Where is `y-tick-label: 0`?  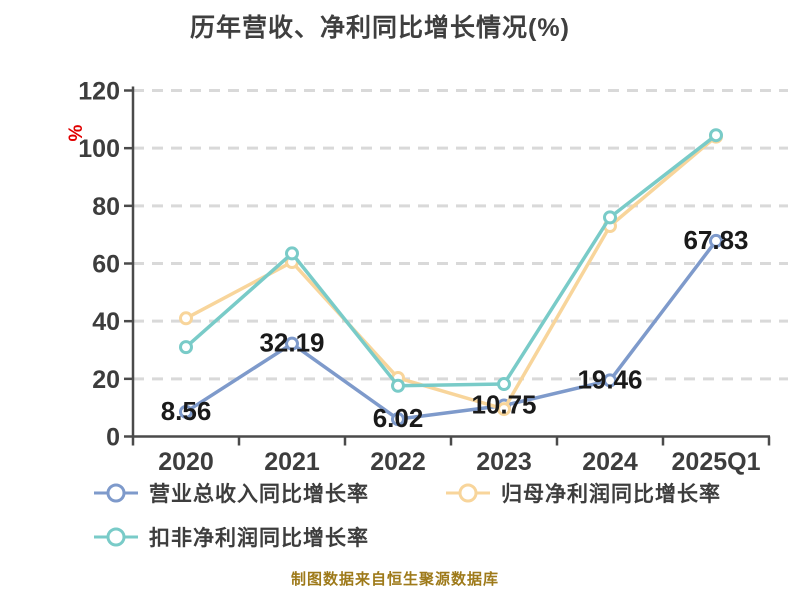
y-tick-label: 0 is located at coordinates (113, 438).